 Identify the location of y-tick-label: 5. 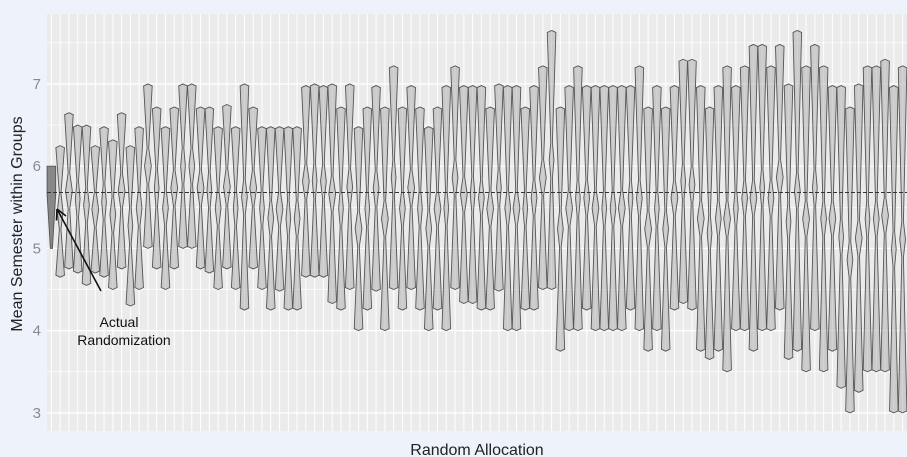
(37, 248).